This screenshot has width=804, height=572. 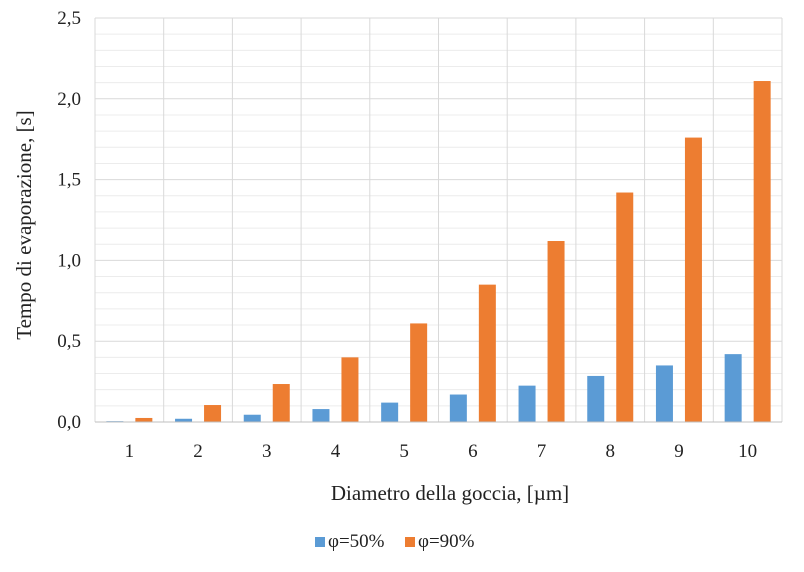 I want to click on x-tick-label: 4, so click(x=336, y=451).